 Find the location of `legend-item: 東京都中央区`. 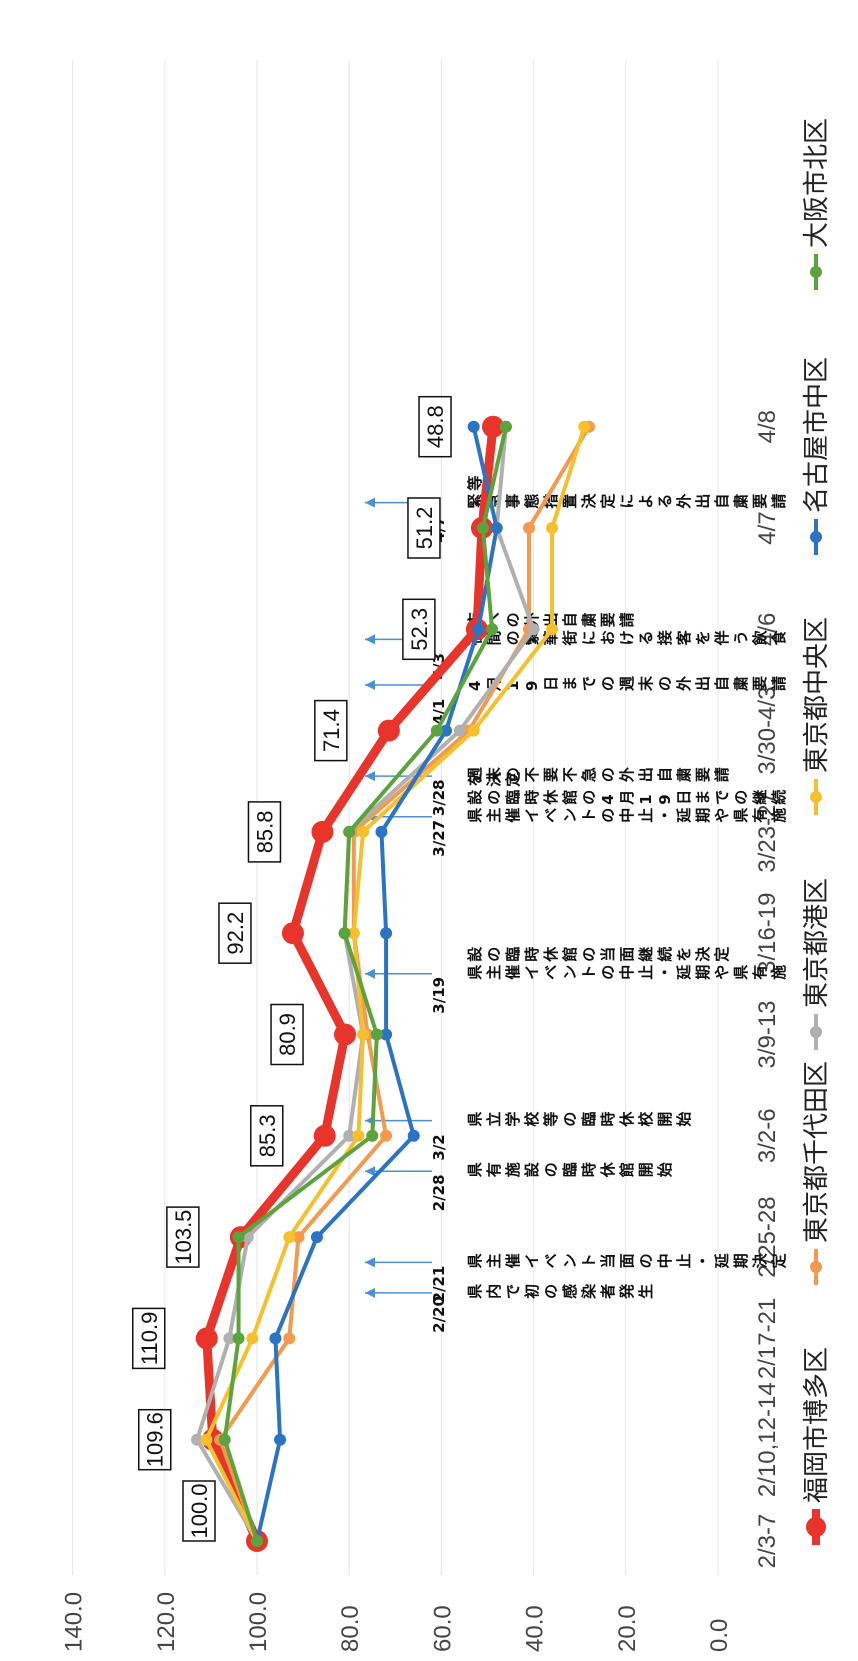

legend-item: 東京都中央区 is located at coordinates (817, 716).